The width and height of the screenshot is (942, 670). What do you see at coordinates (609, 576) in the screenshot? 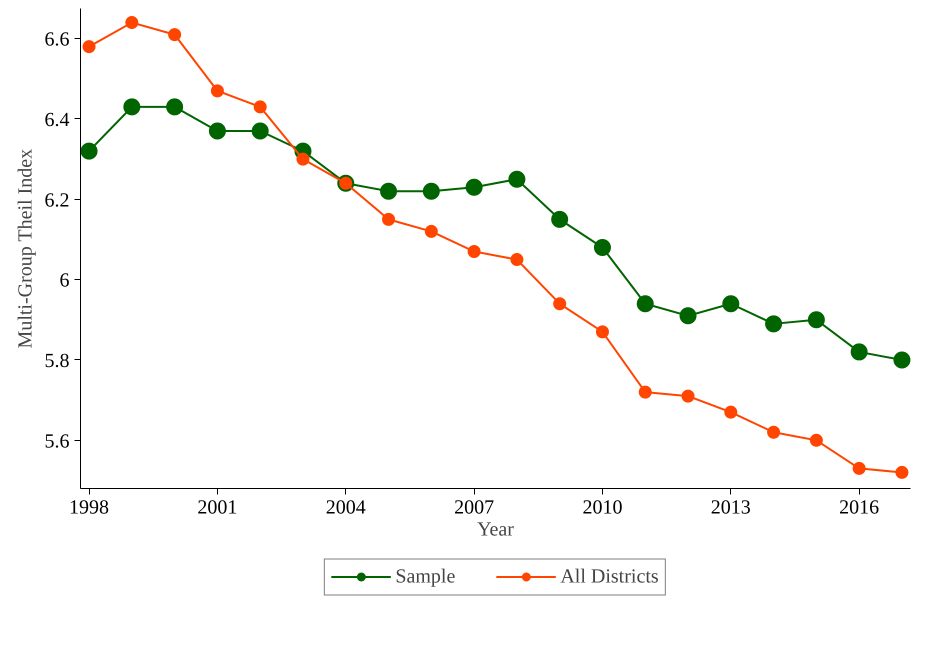
I see `legend-label: All Districts` at bounding box center [609, 576].